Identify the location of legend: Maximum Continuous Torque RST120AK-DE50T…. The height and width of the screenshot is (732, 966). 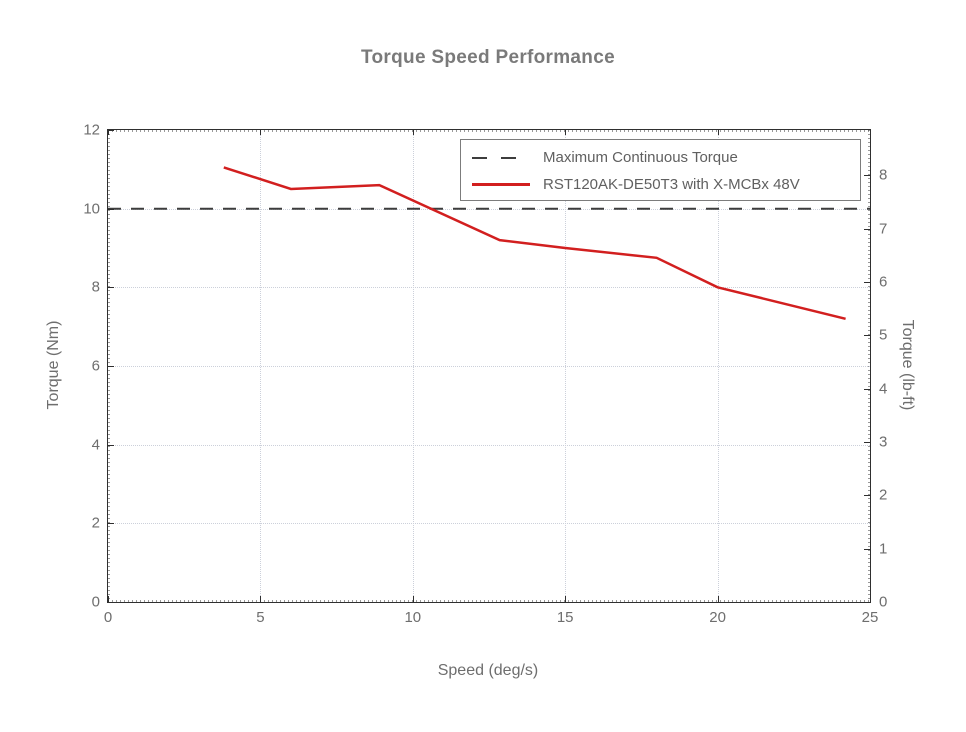
(660, 170).